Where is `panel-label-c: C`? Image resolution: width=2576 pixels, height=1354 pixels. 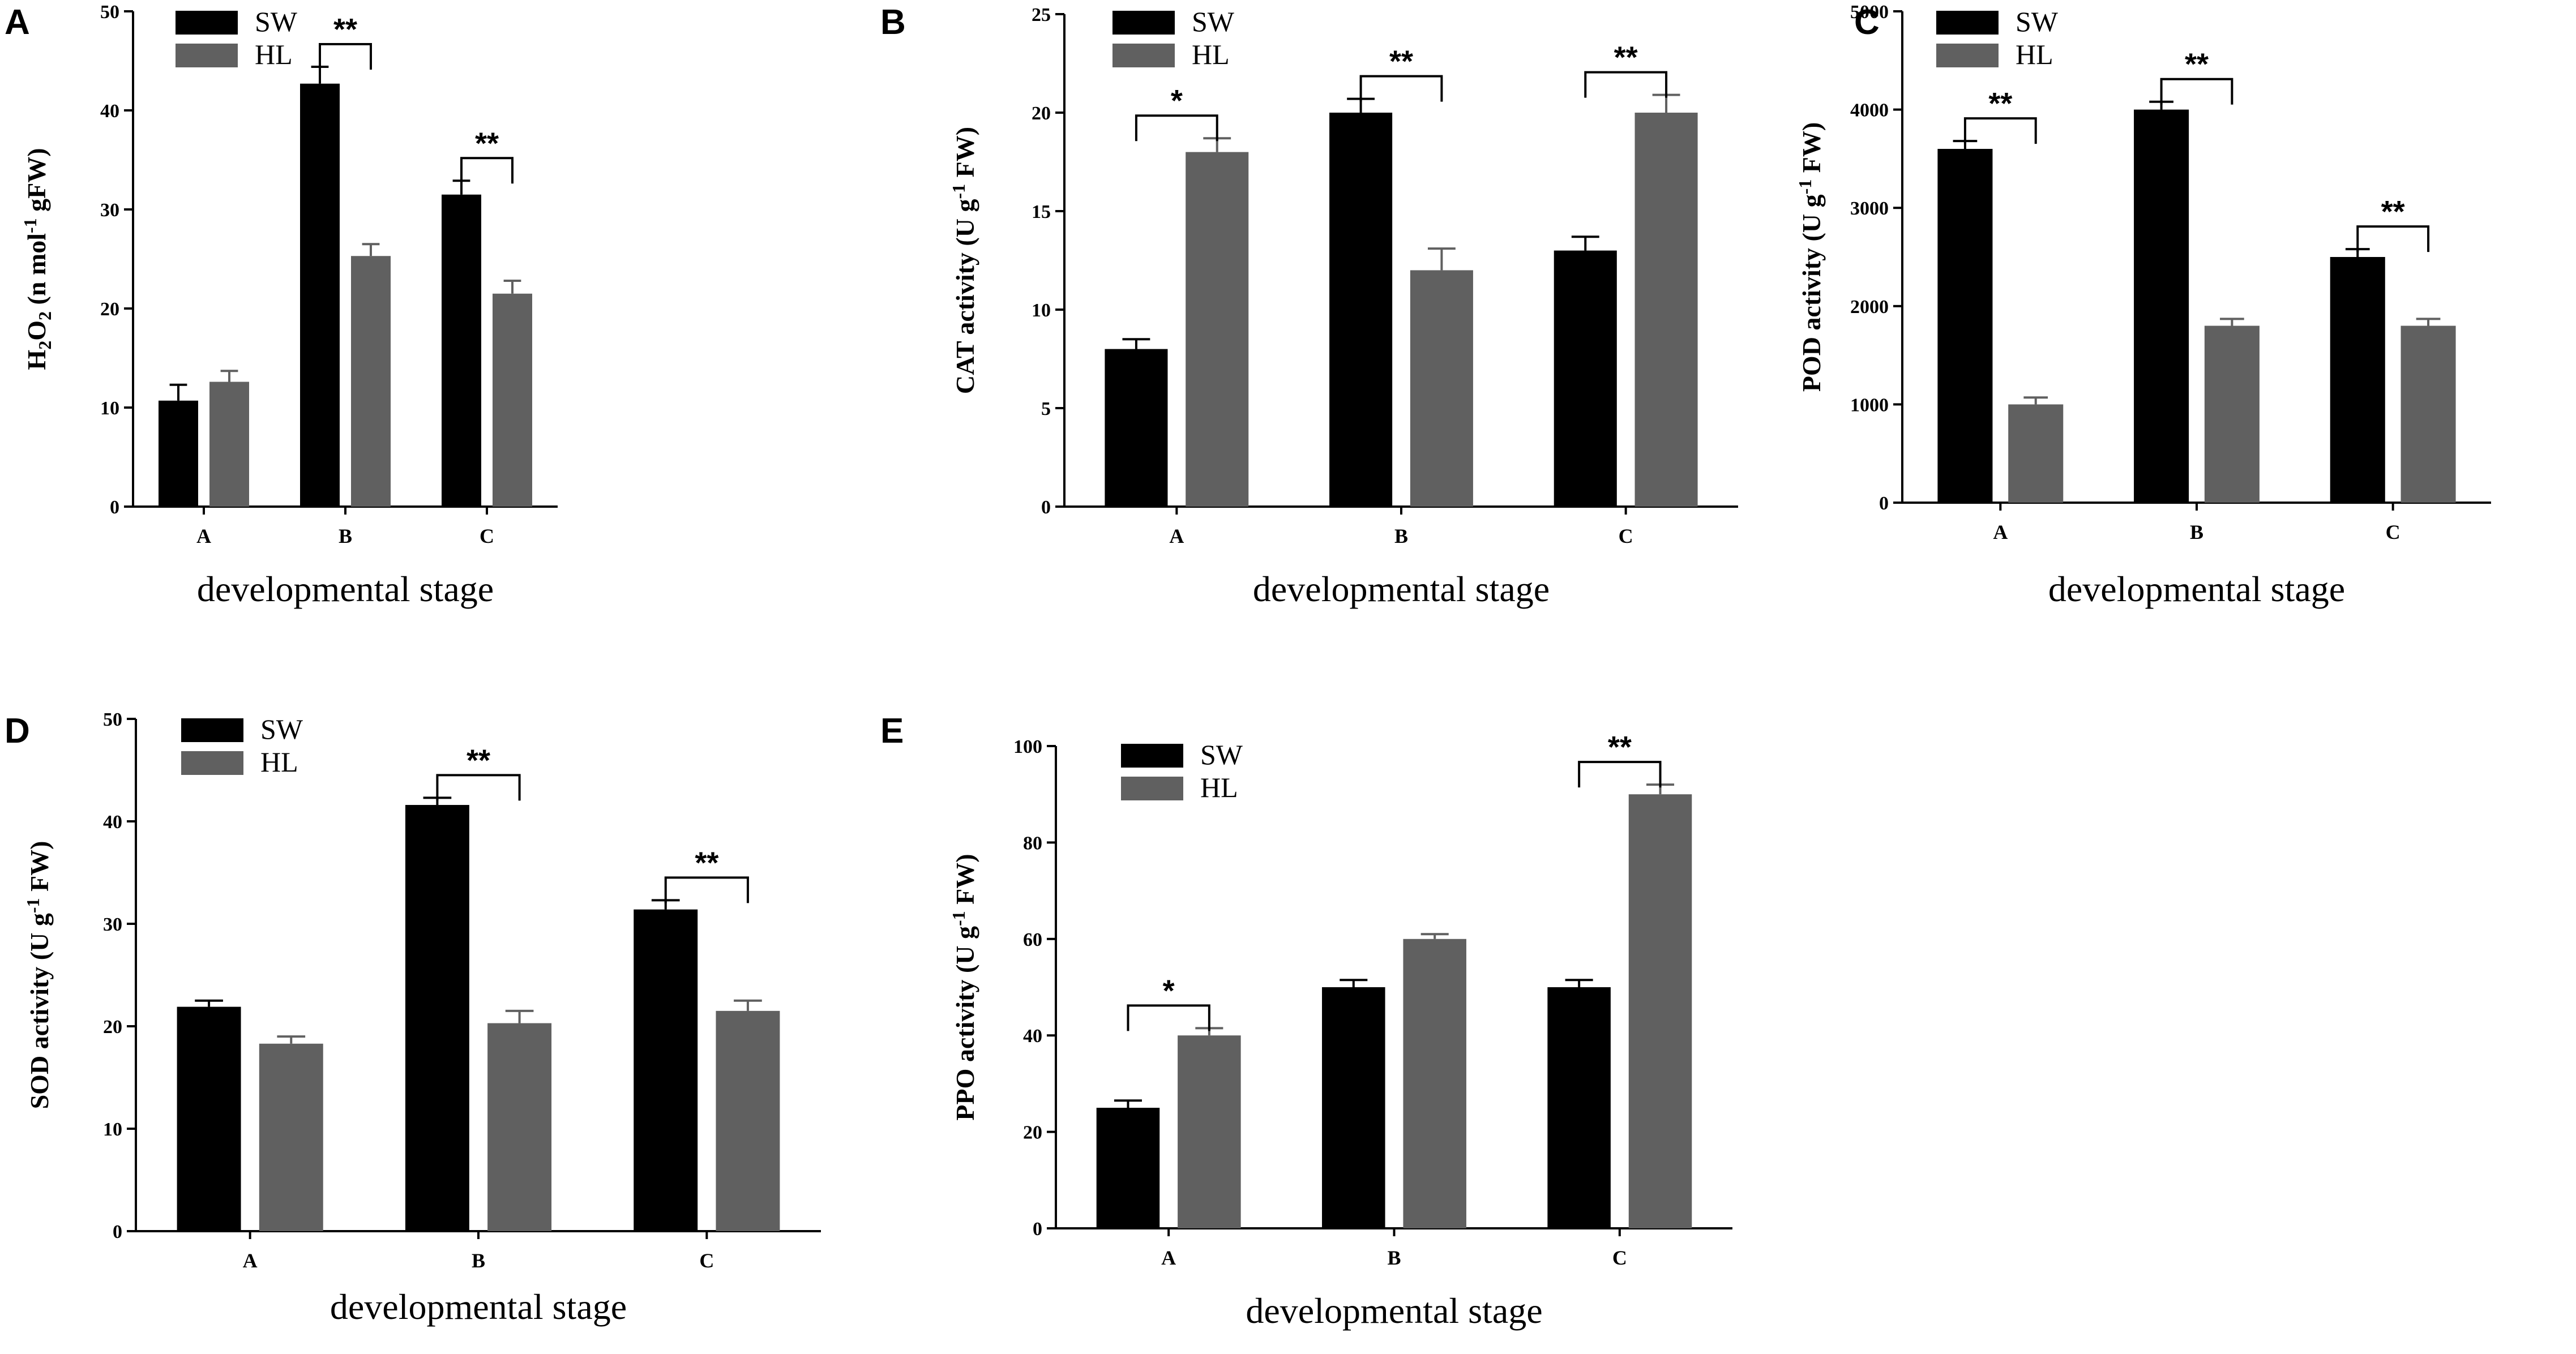 panel-label-c: C is located at coordinates (1867, 22).